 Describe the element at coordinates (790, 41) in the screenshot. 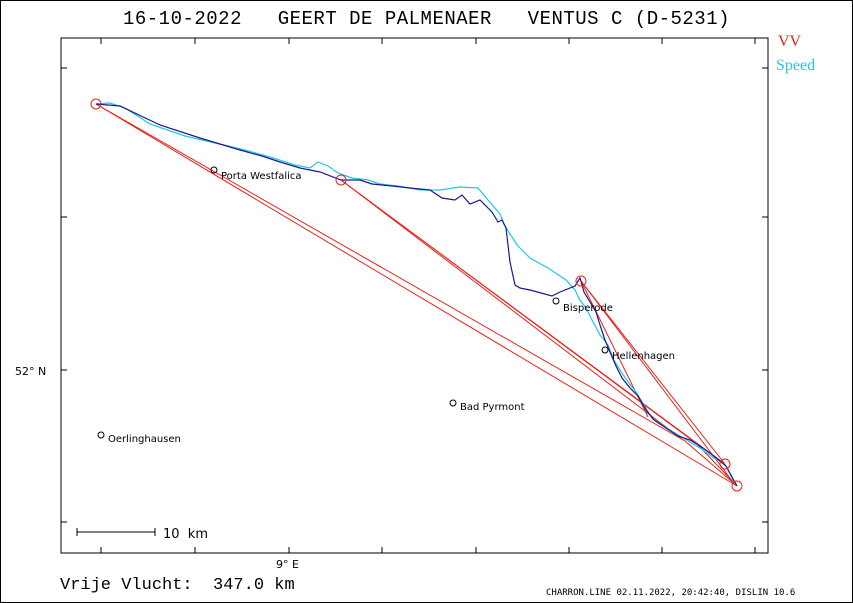

I see `legend-vv: VV` at that location.